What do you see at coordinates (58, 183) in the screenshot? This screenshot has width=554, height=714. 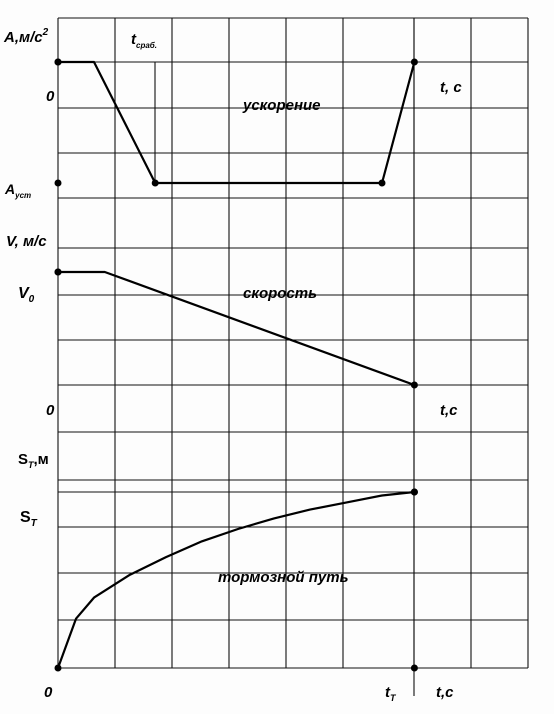 I see `a-ust-start-point` at bounding box center [58, 183].